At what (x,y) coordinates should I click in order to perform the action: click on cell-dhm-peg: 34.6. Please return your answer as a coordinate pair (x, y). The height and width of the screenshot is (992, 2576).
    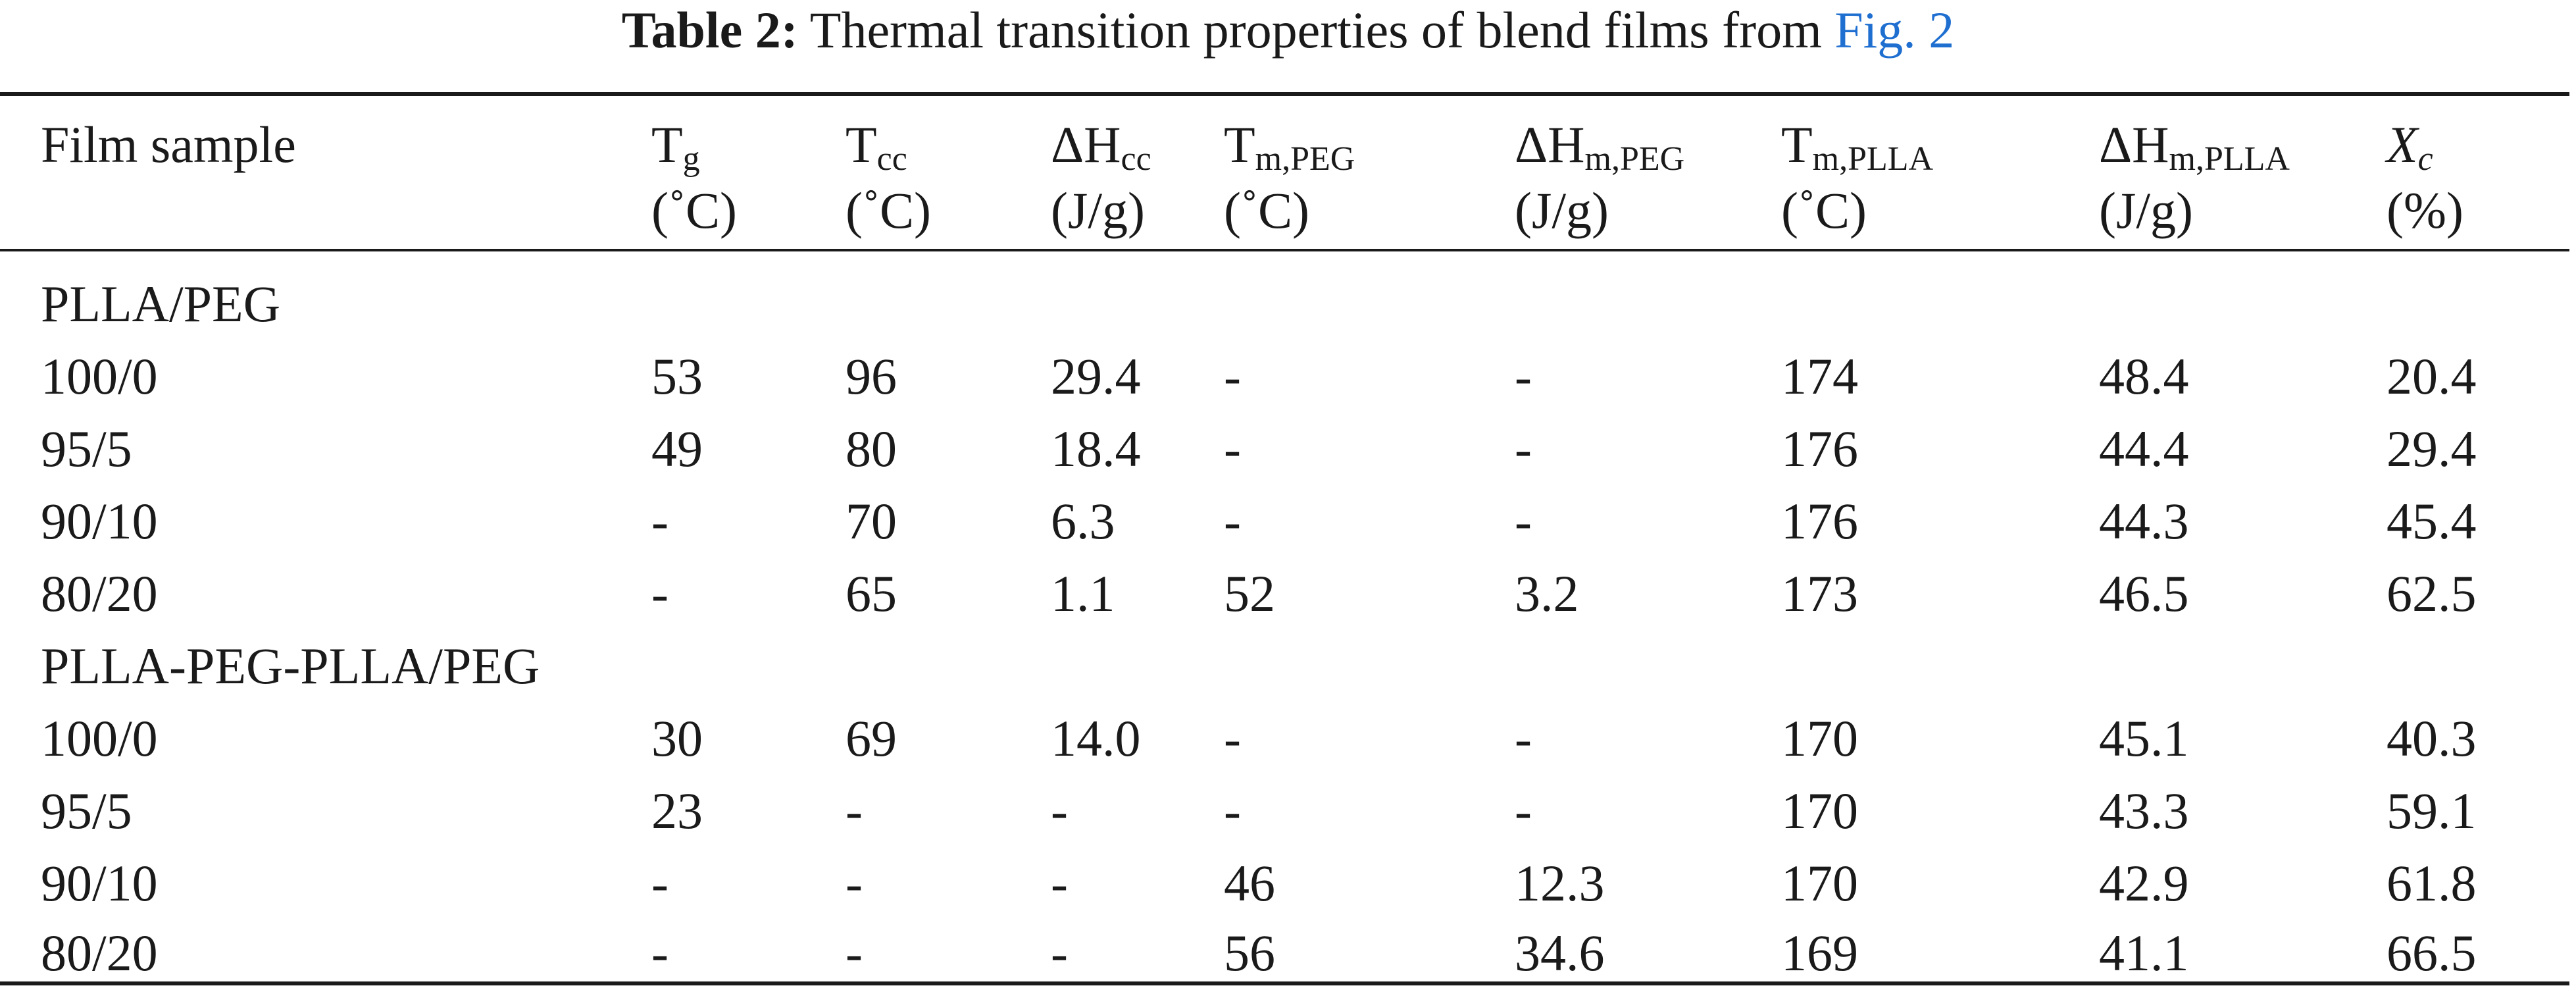
    Looking at the image, I should click on (1560, 952).